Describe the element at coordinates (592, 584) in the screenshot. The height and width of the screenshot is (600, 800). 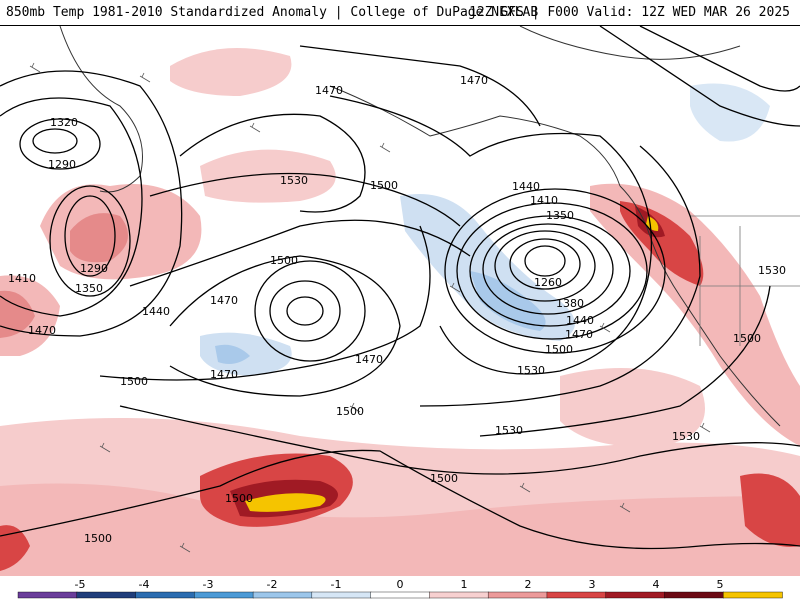
I see `scale-tick-label: 3` at that location.